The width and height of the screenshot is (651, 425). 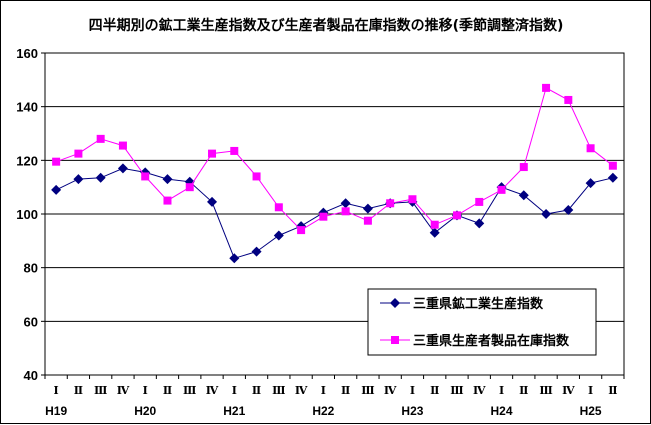 What do you see at coordinates (412, 411) in the screenshot?
I see `x-year-label: H23` at bounding box center [412, 411].